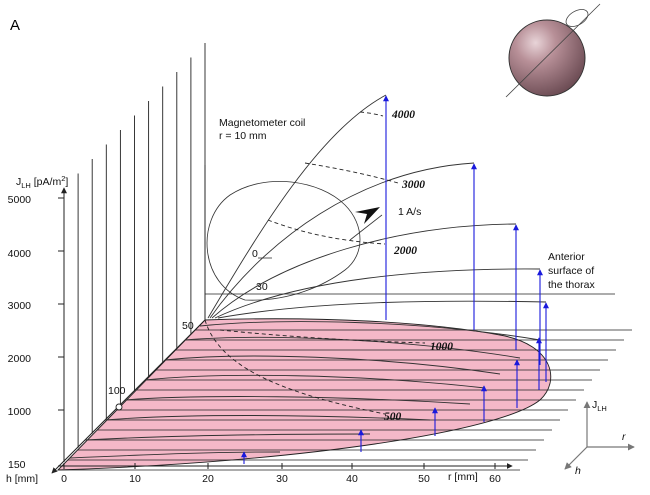 The height and width of the screenshot is (495, 650). I want to click on h-axis-marker, so click(119, 407).